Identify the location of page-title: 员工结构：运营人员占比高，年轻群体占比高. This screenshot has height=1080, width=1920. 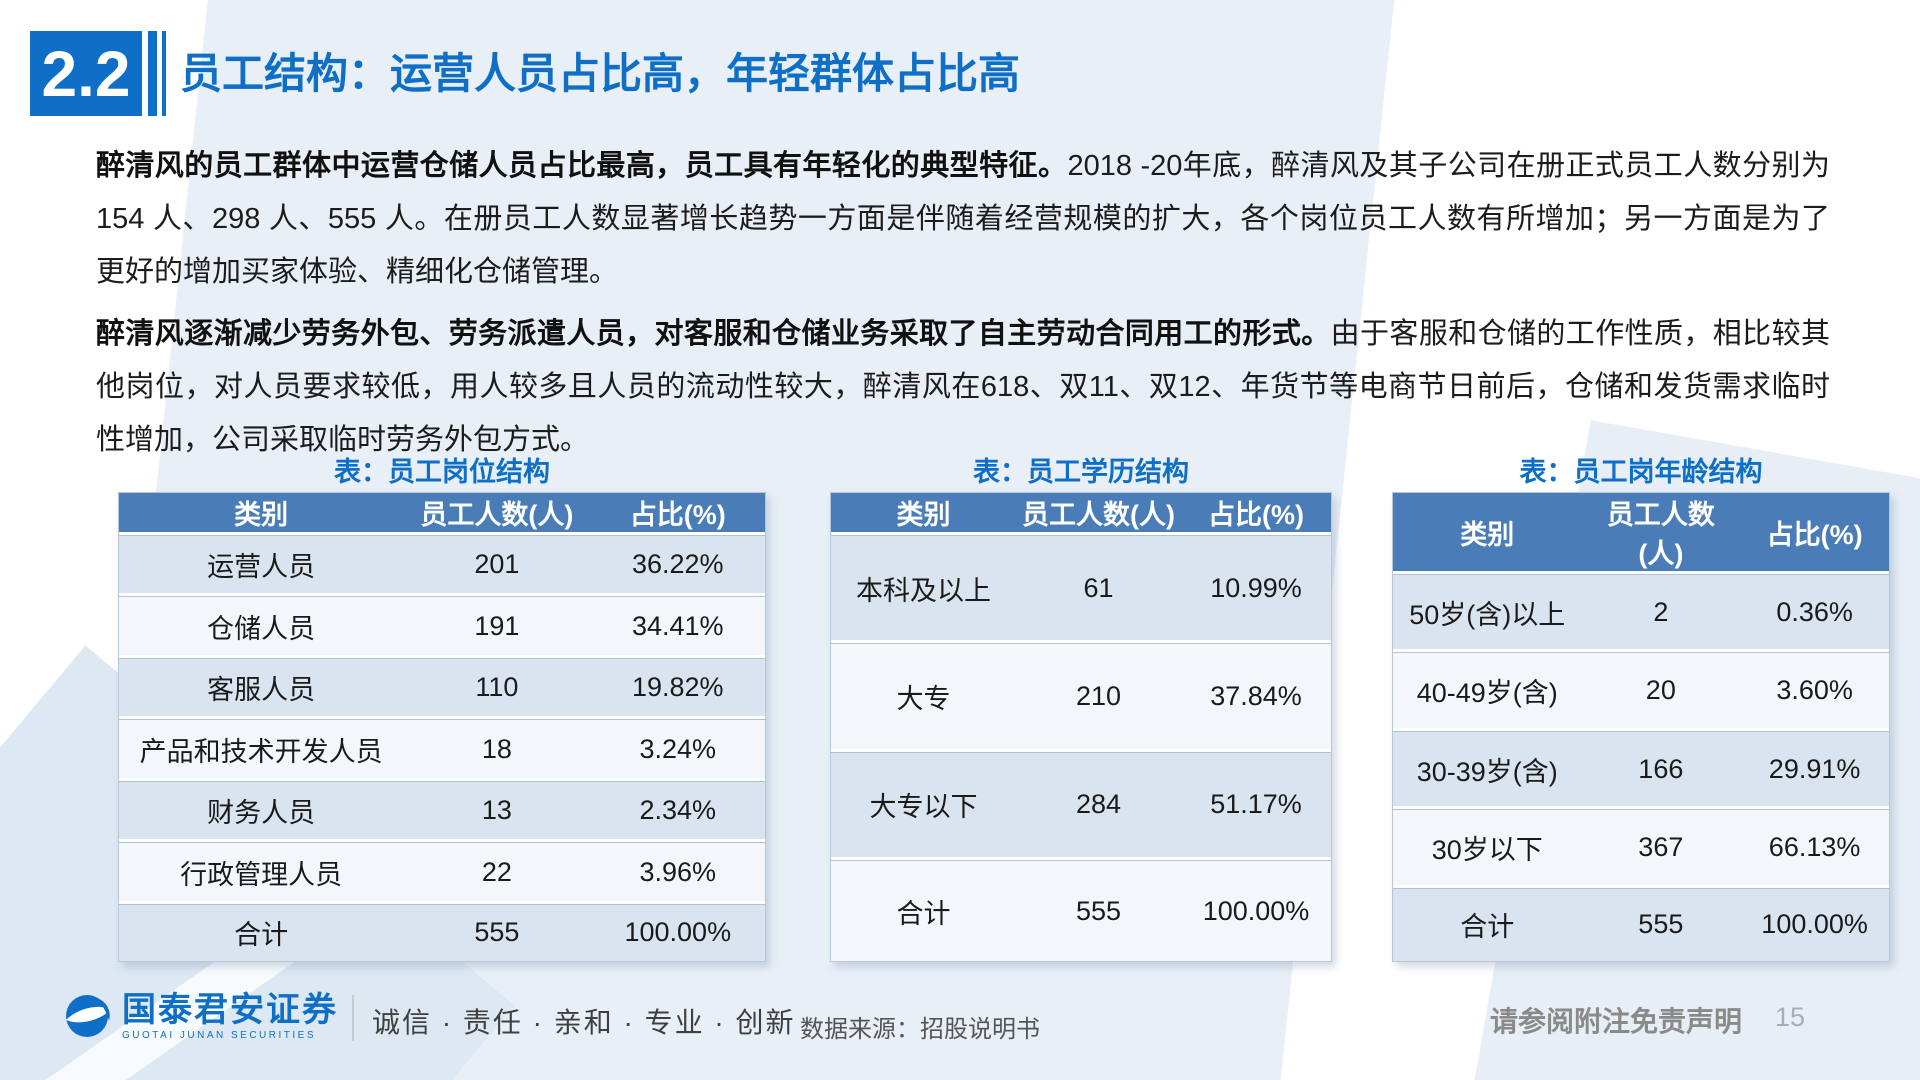
(600, 73).